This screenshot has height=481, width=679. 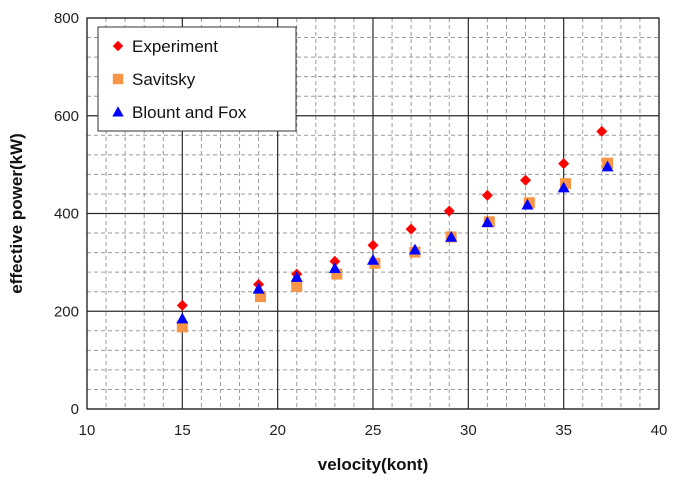 I want to click on y-axis-ticks: 0 200 400 600 800, so click(x=66, y=214).